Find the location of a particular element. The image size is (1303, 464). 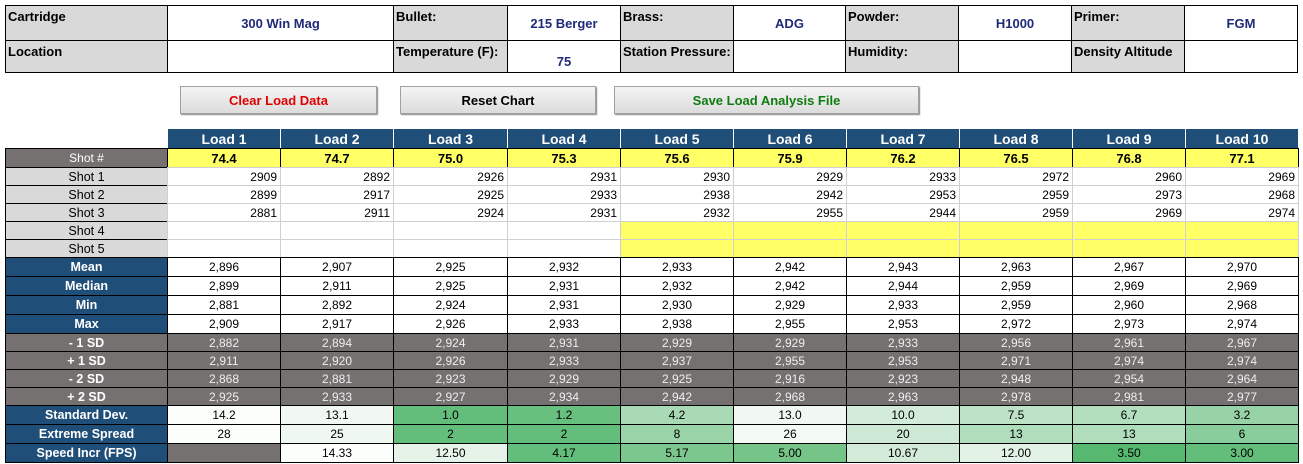

field-value: H1000 is located at coordinates (1015, 23).